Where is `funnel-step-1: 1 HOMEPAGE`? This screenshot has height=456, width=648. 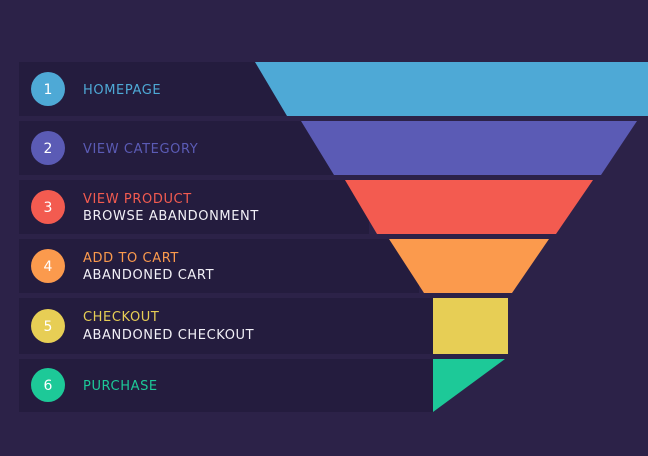
funnel-step-1: 1 HOMEPAGE is located at coordinates (333, 89).